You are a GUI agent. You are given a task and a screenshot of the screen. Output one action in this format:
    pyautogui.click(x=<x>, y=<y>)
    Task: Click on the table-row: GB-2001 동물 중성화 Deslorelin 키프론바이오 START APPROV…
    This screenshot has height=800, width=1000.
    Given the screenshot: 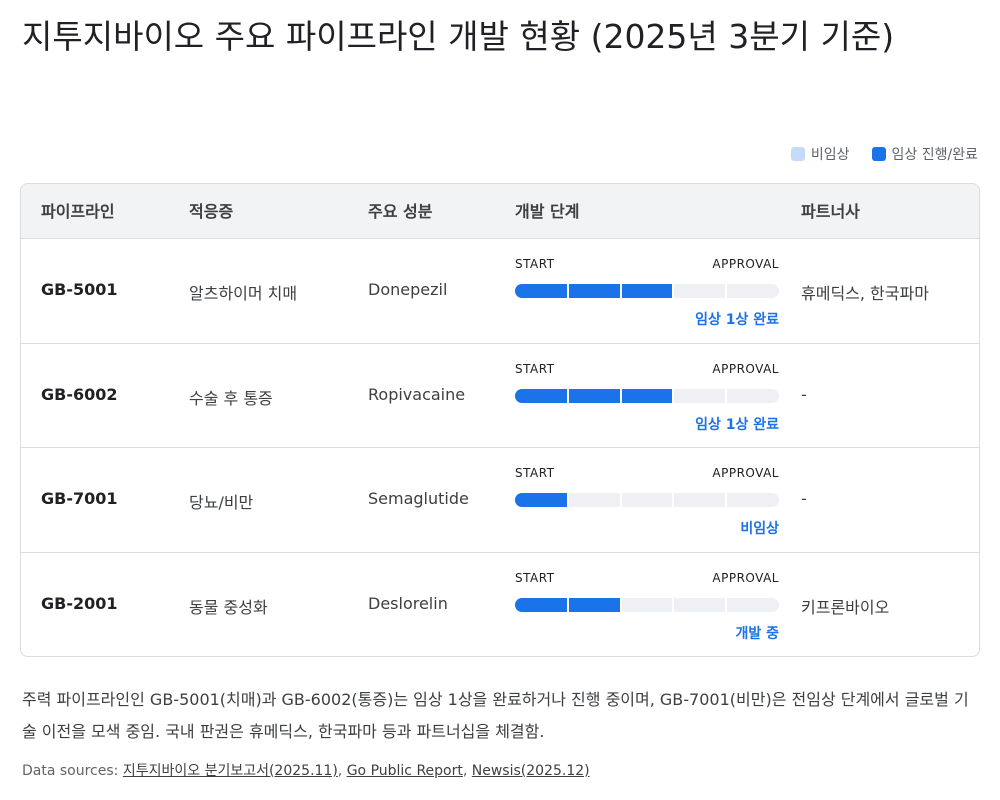 What is the action you would take?
    pyautogui.click(x=500, y=605)
    